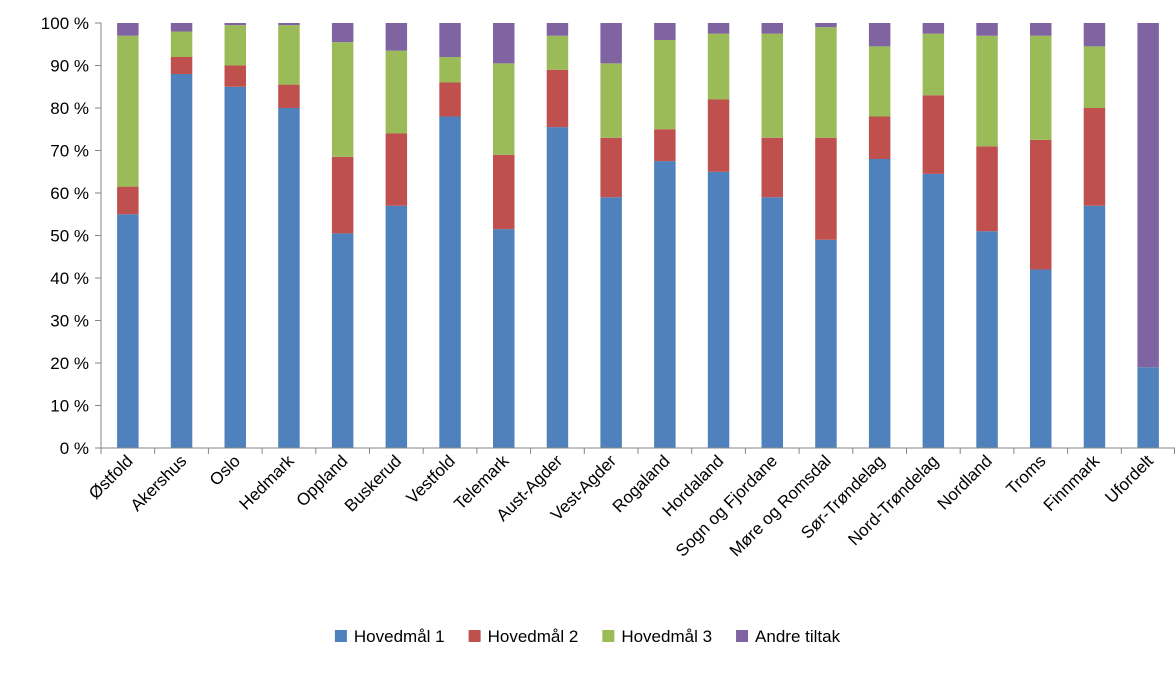 The height and width of the screenshot is (677, 1175). I want to click on x-category-label: Nordland, so click(965, 482).